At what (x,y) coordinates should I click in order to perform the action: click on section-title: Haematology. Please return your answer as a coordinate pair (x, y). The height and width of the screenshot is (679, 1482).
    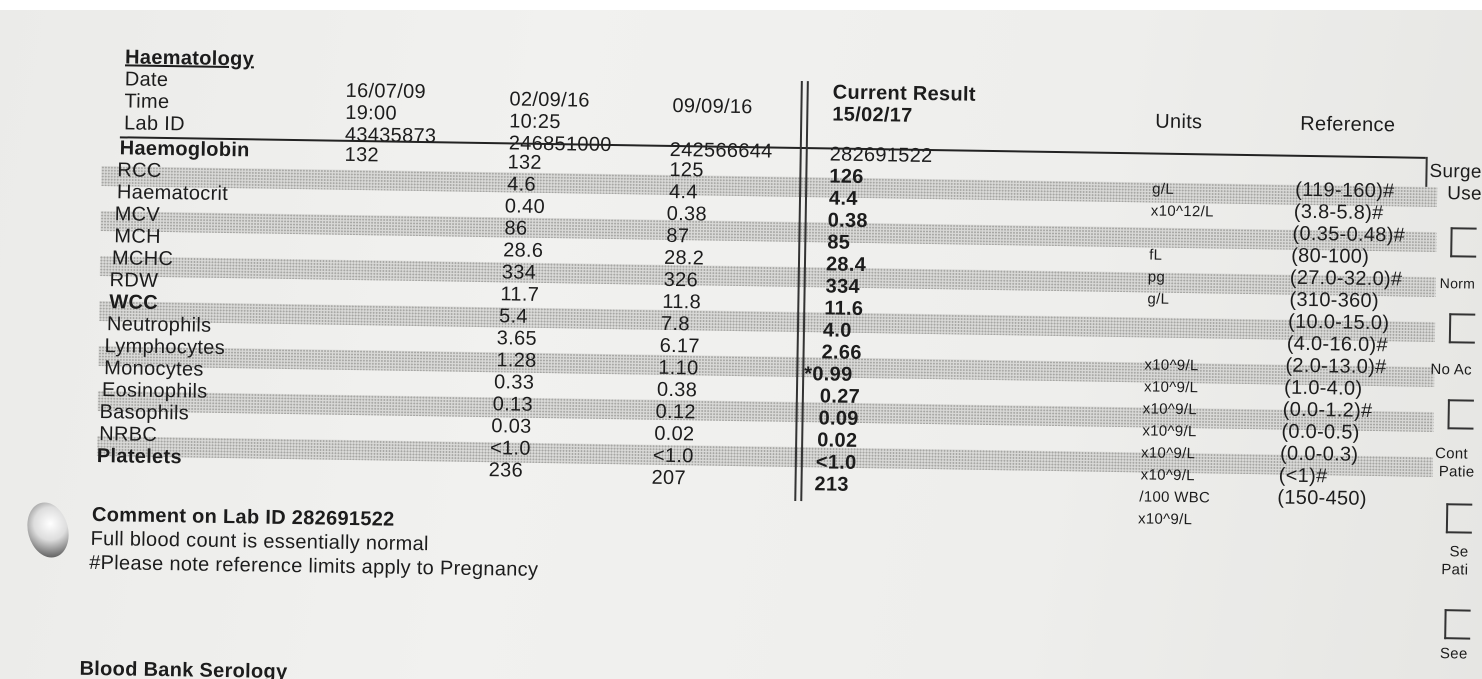
    Looking at the image, I should click on (189, 58).